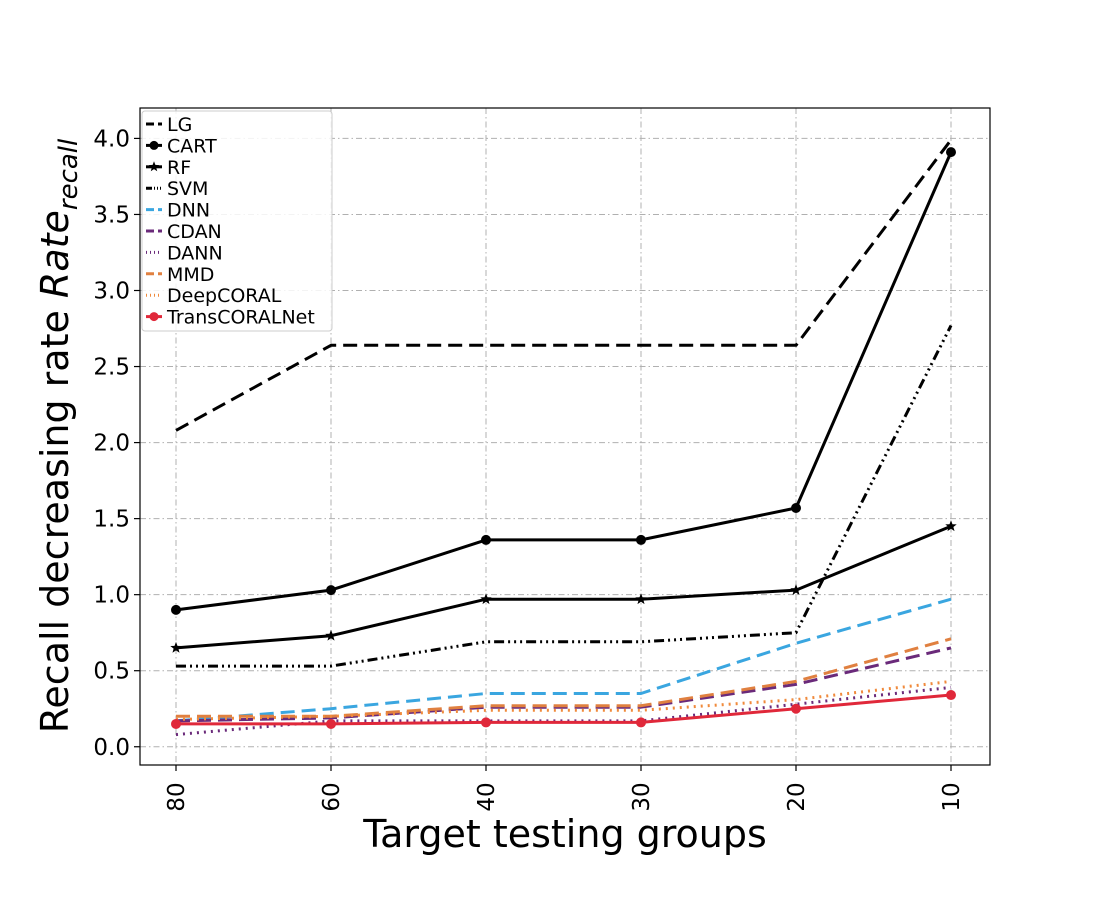 The image size is (1100, 900). I want to click on y-axis-title-italic: Rate, so click(55, 254).